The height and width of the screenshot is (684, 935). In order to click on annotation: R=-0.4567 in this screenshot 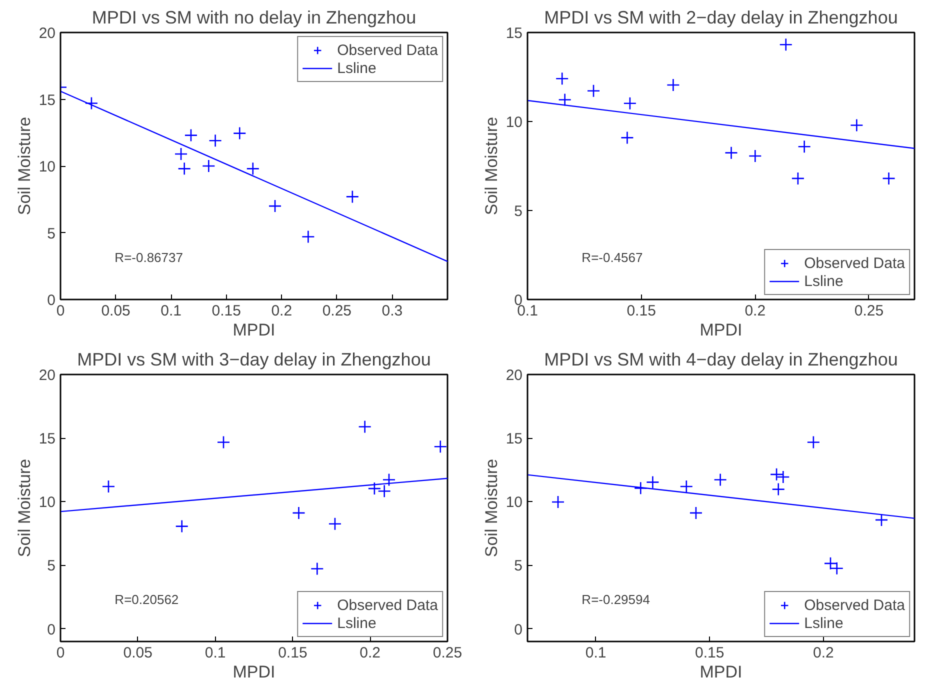, I will do `click(612, 257)`.